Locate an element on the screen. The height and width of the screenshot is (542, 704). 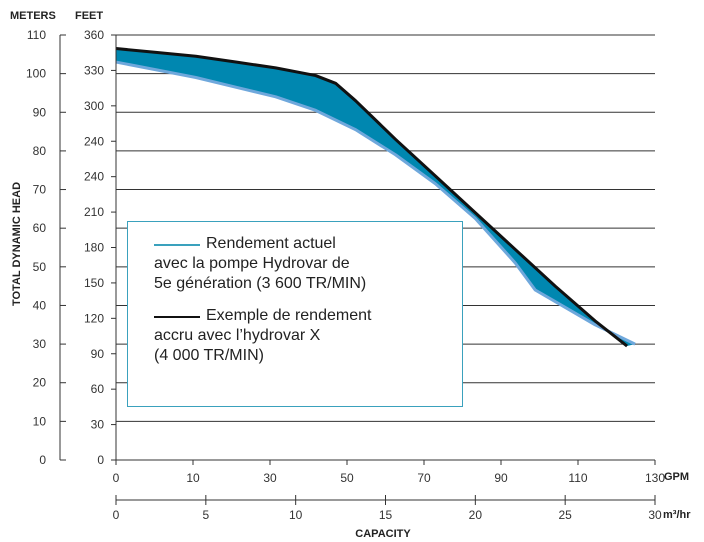
gpm-tick-label: 130 is located at coordinates (655, 478).